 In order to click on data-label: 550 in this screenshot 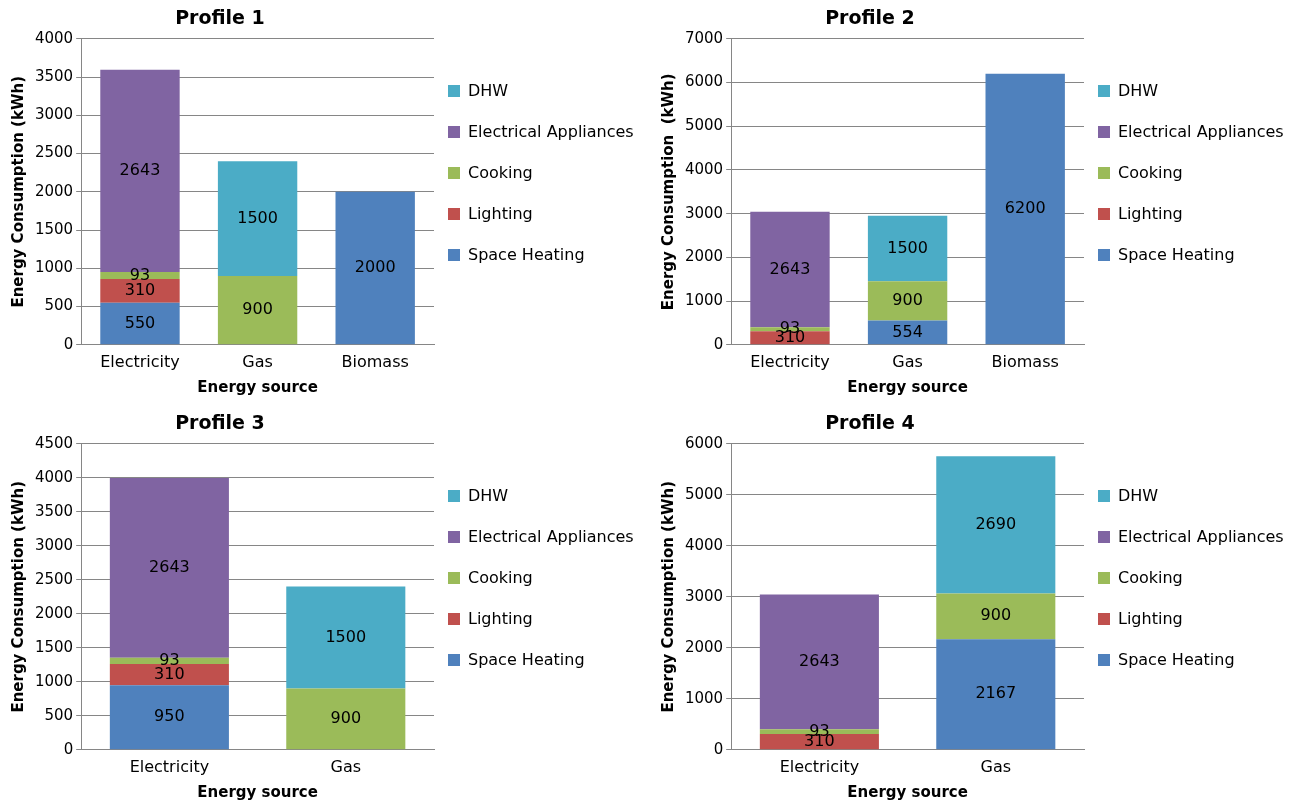, I will do `click(140, 322)`.